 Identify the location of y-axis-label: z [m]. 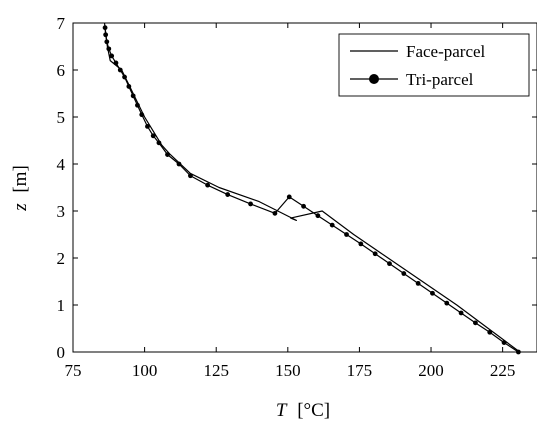
(20, 188).